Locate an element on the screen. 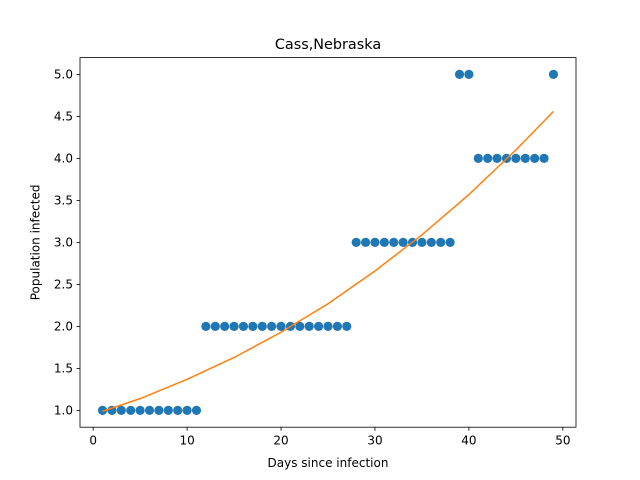  y-axis-ticks: 1.0 1.5 2.0 2.5 3.0 3.5 4.0 4.5 5.0 is located at coordinates (67, 243).